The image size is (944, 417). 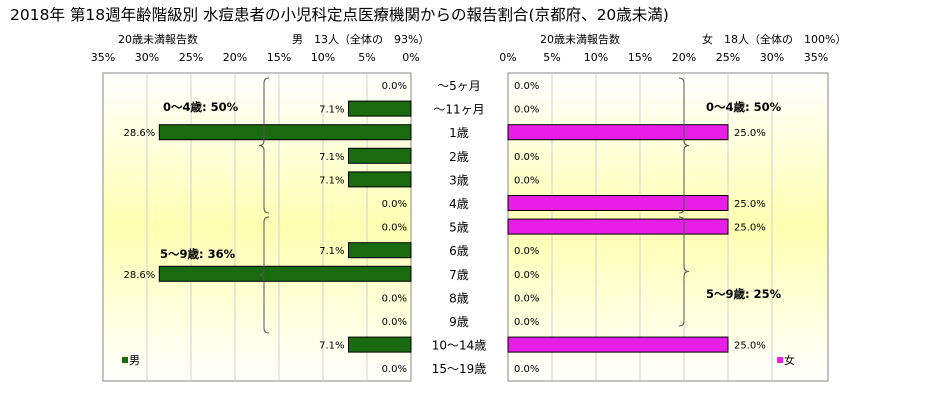 What do you see at coordinates (459, 251) in the screenshot?
I see `category-label: 6歳` at bounding box center [459, 251].